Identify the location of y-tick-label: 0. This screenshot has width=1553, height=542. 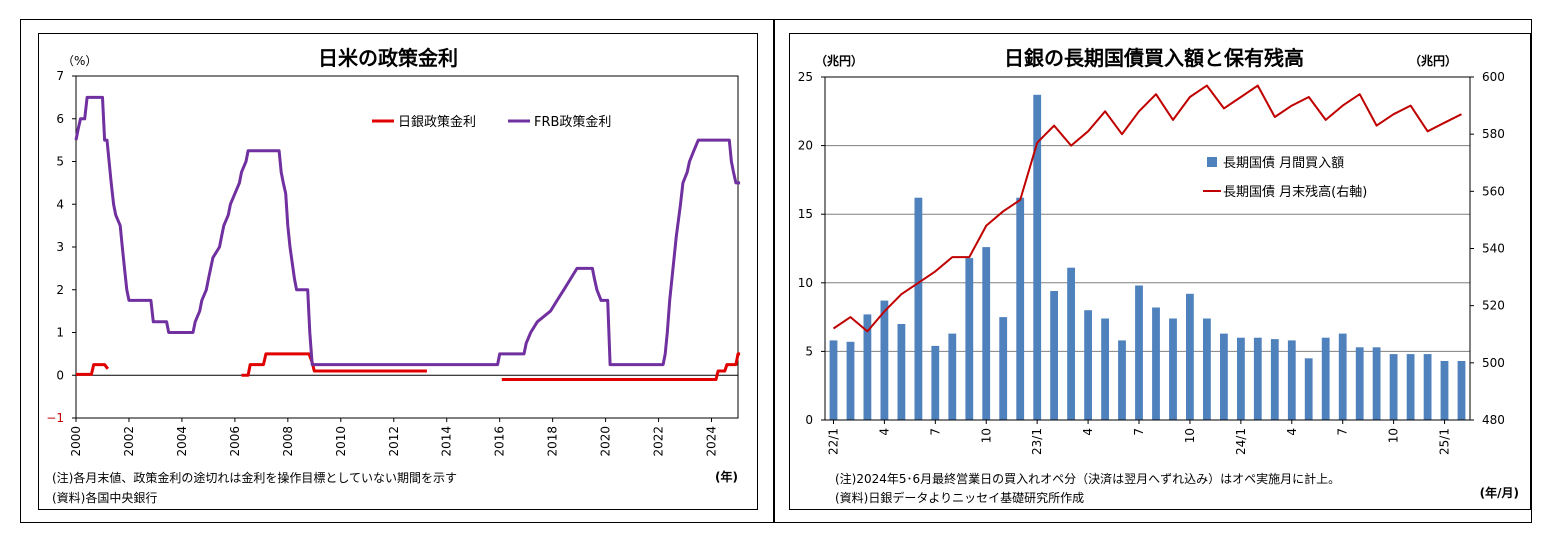
(60, 375).